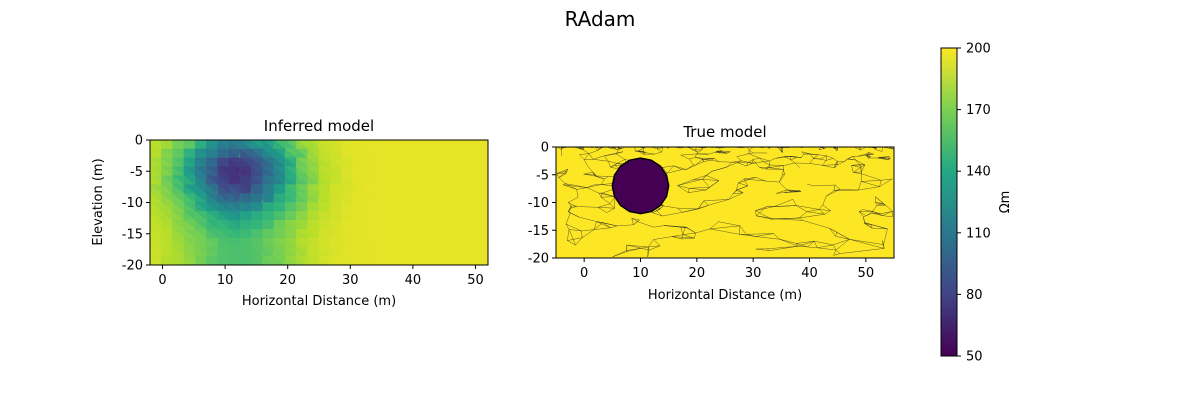 The image size is (1200, 400). Describe the element at coordinates (978, 233) in the screenshot. I see `colorbar-tick-label: 110` at that location.